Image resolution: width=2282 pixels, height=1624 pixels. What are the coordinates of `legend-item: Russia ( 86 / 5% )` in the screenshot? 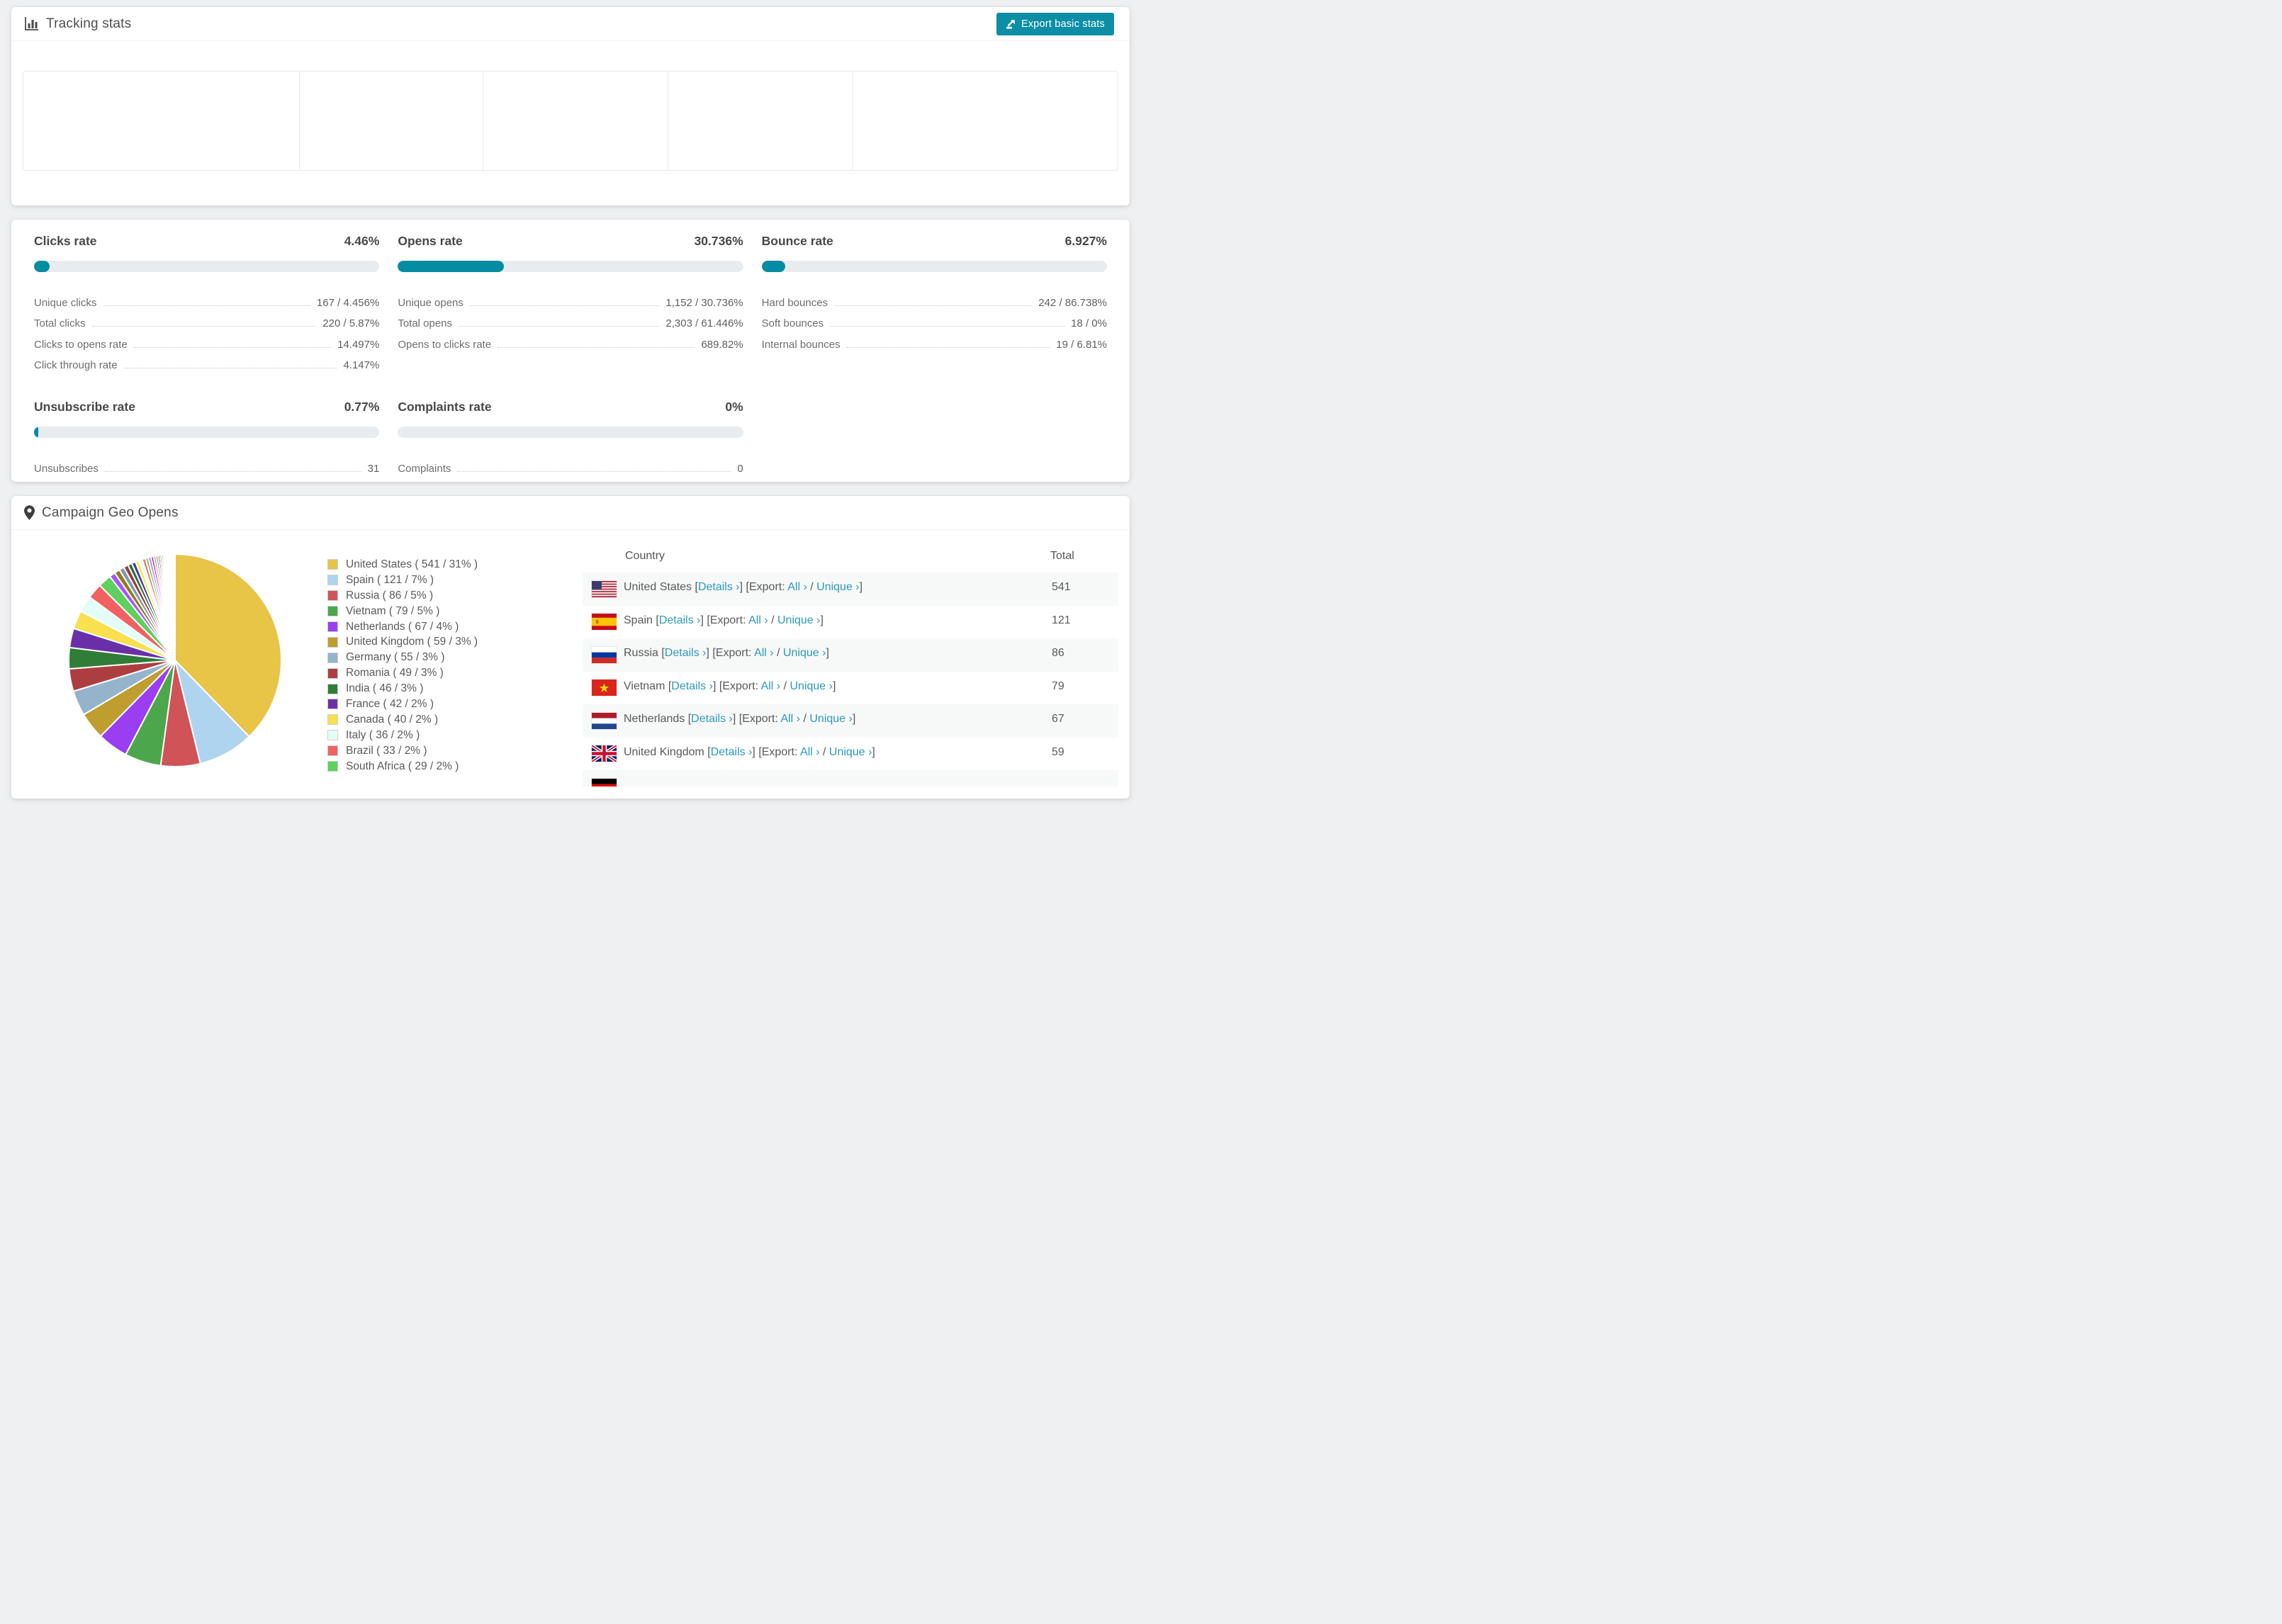 It's located at (455, 596).